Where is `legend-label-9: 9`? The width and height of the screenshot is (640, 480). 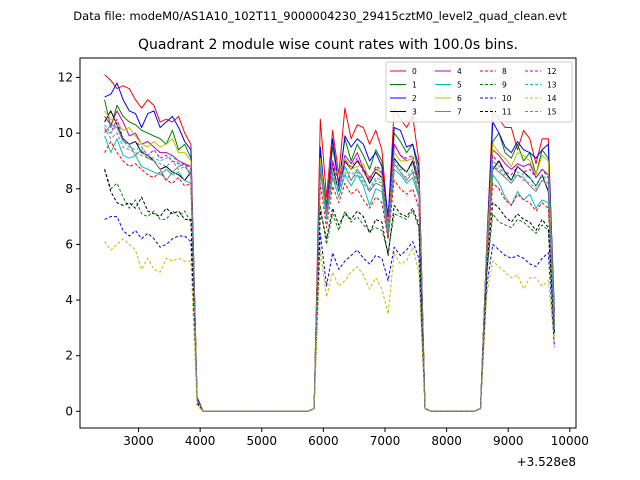 legend-label-9: 9 is located at coordinates (504, 85).